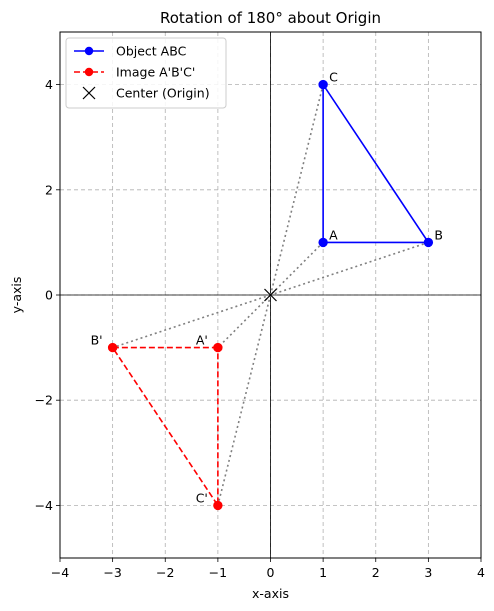 Image resolution: width=494 pixels, height=611 pixels. I want to click on legend-entry: Center (Origin), so click(146, 93).